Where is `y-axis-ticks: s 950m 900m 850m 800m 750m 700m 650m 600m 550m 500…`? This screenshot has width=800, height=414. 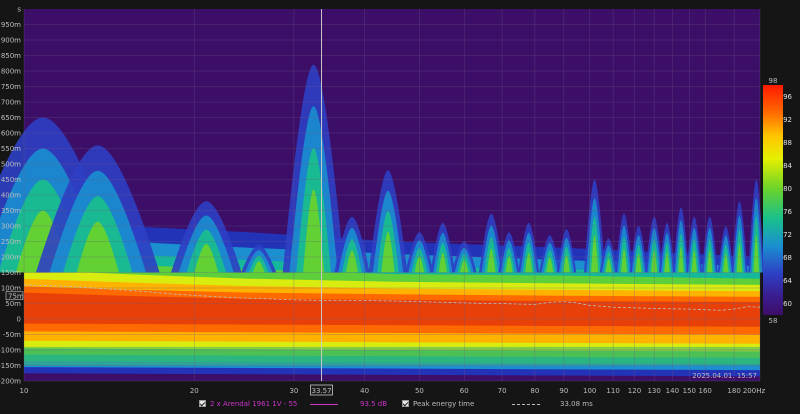 y-axis-ticks: s 950m 900m 850m 800m 750m 700m 650m 600m 550m 500… is located at coordinates (10, 196).